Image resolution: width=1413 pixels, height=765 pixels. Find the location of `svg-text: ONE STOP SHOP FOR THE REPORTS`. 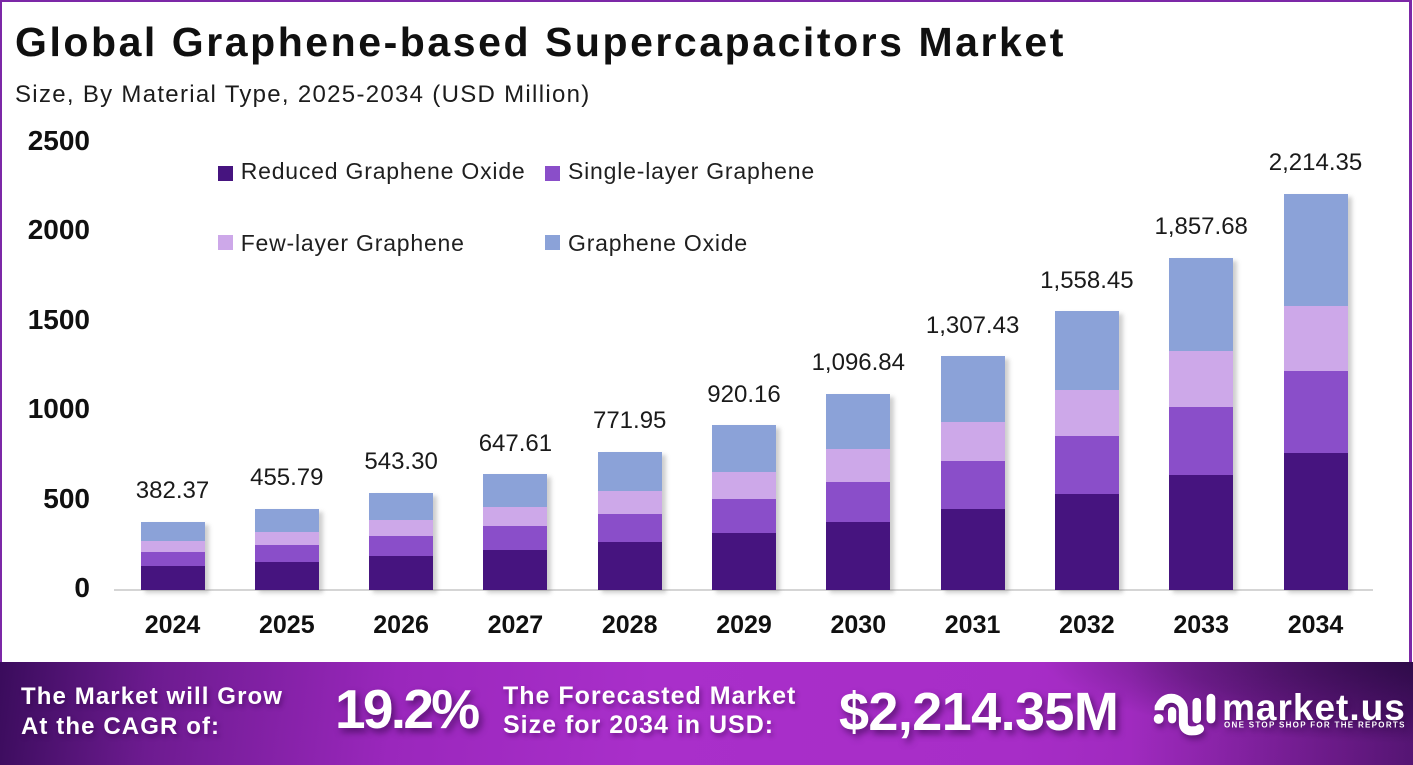

svg-text: ONE STOP SHOP FOR THE REPORTS is located at coordinates (1315, 725).